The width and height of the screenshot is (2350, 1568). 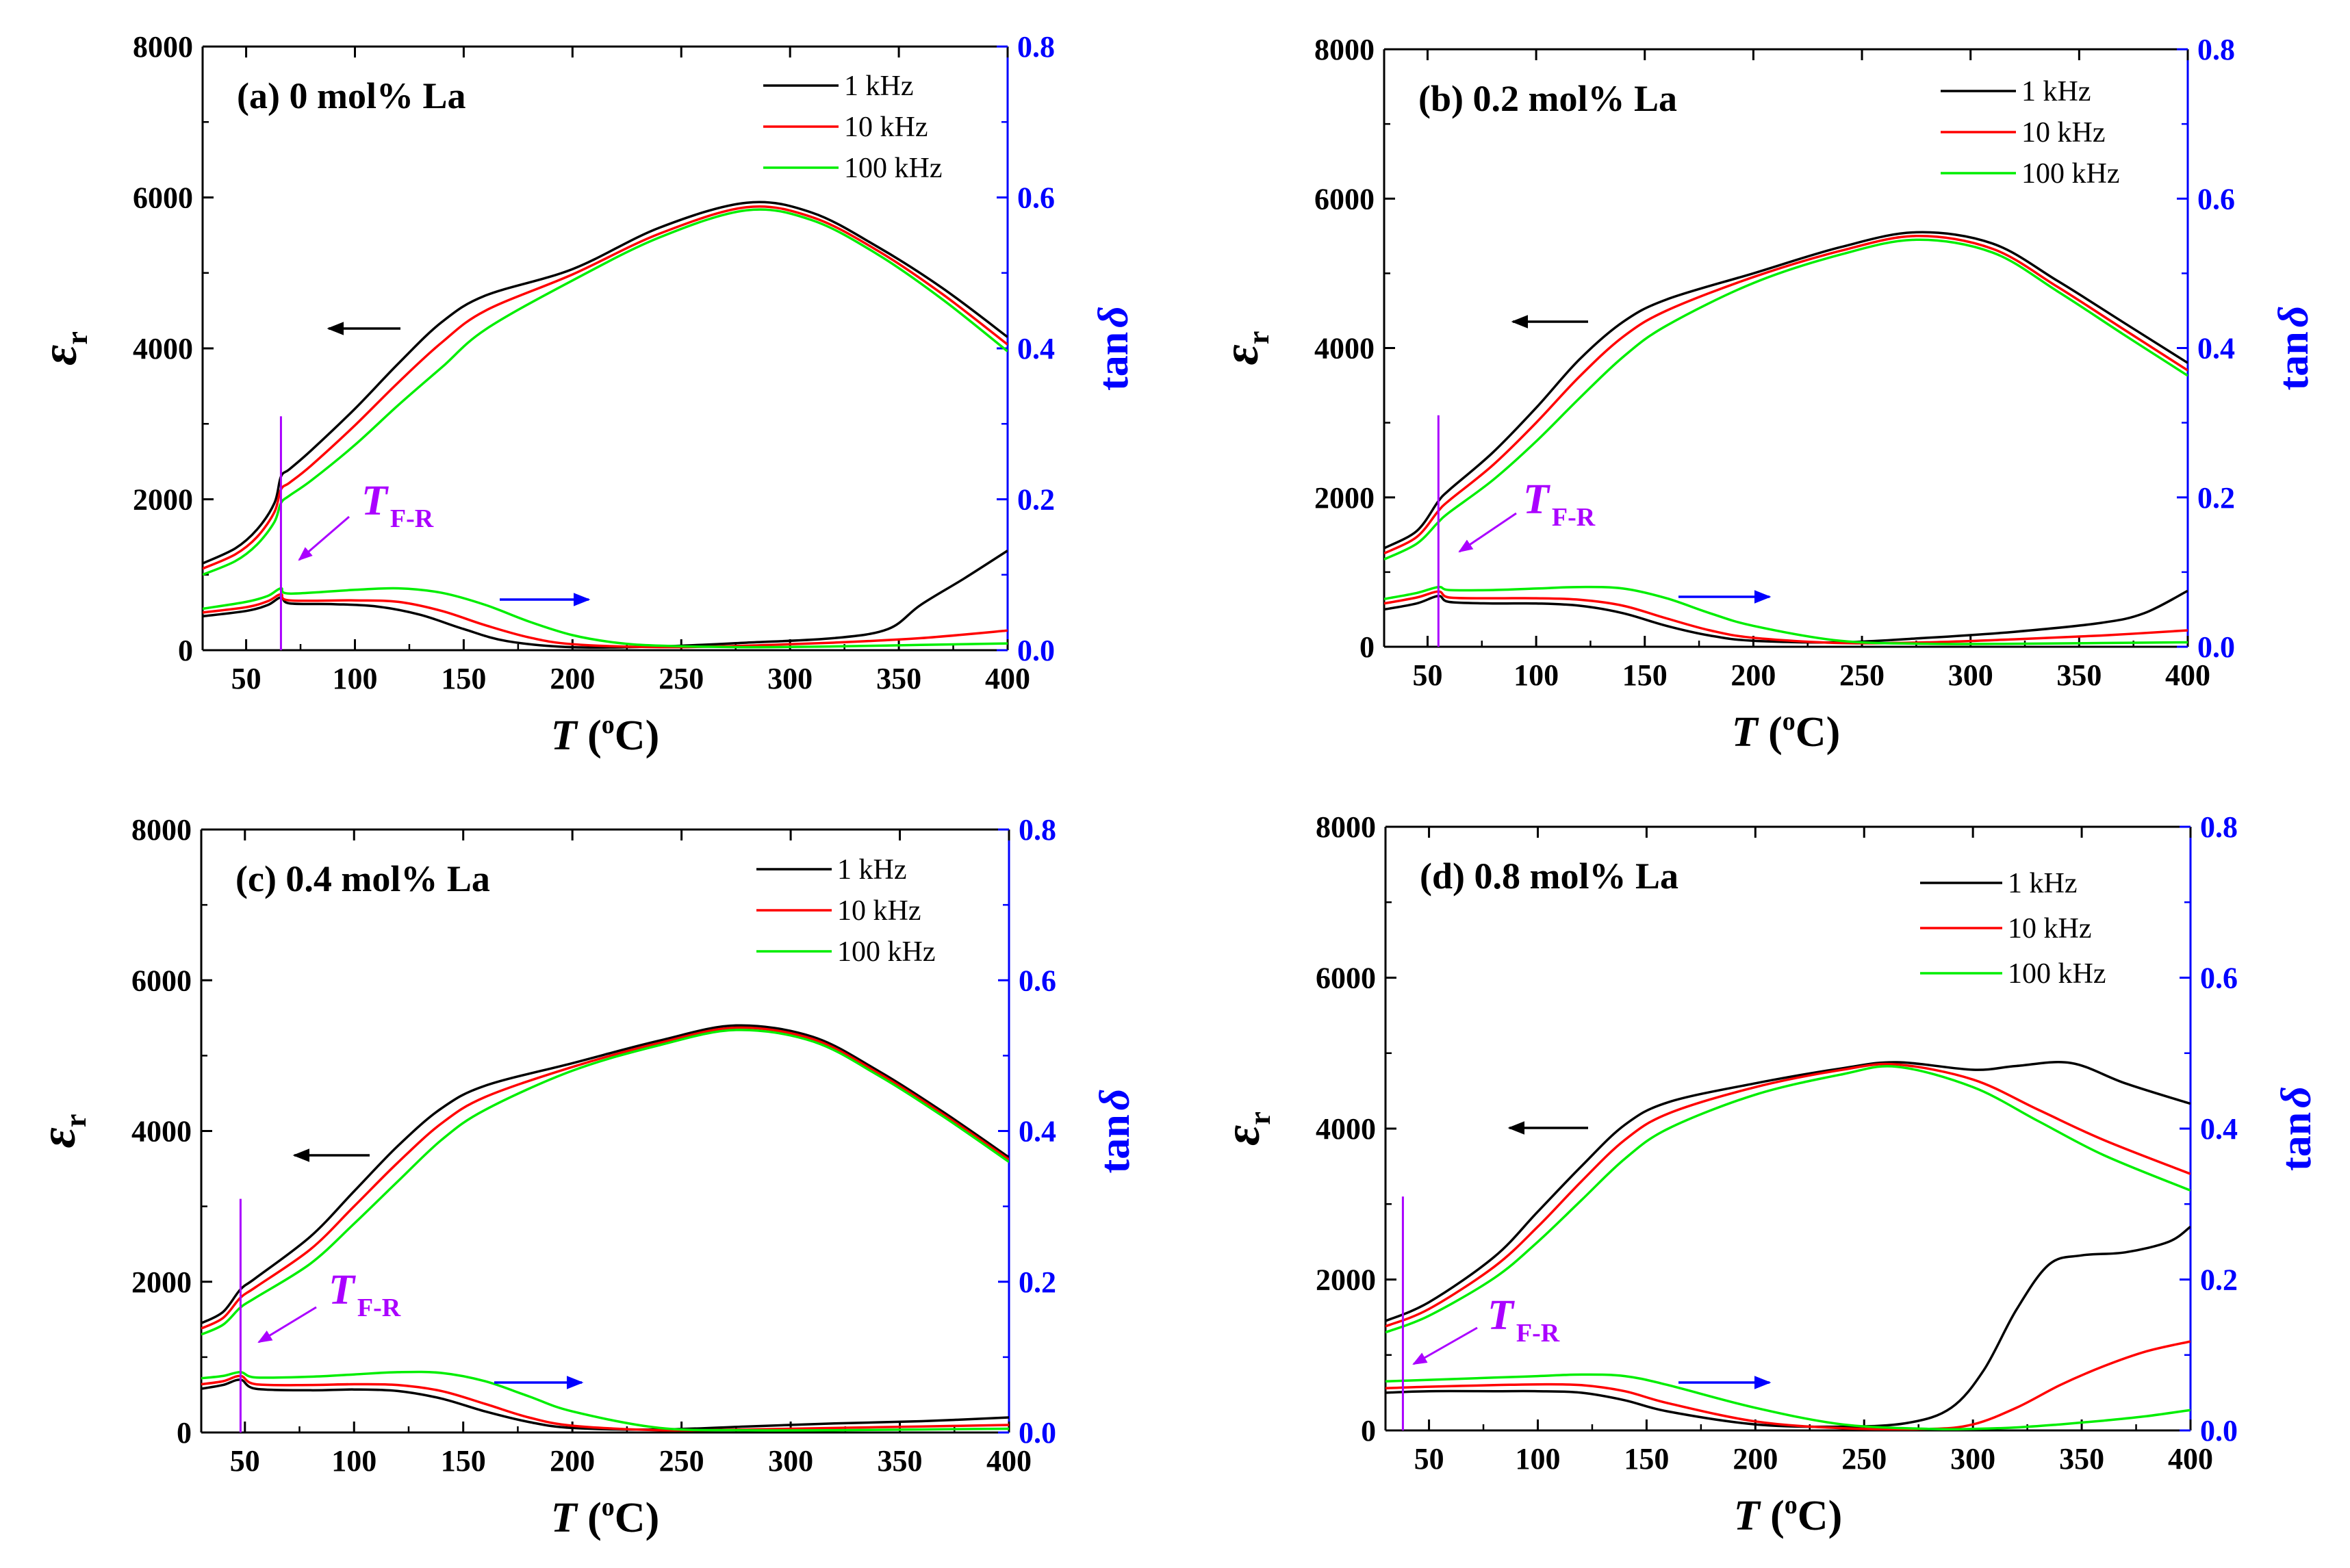 I want to click on legend-label: 100 kHz, so click(x=886, y=952).